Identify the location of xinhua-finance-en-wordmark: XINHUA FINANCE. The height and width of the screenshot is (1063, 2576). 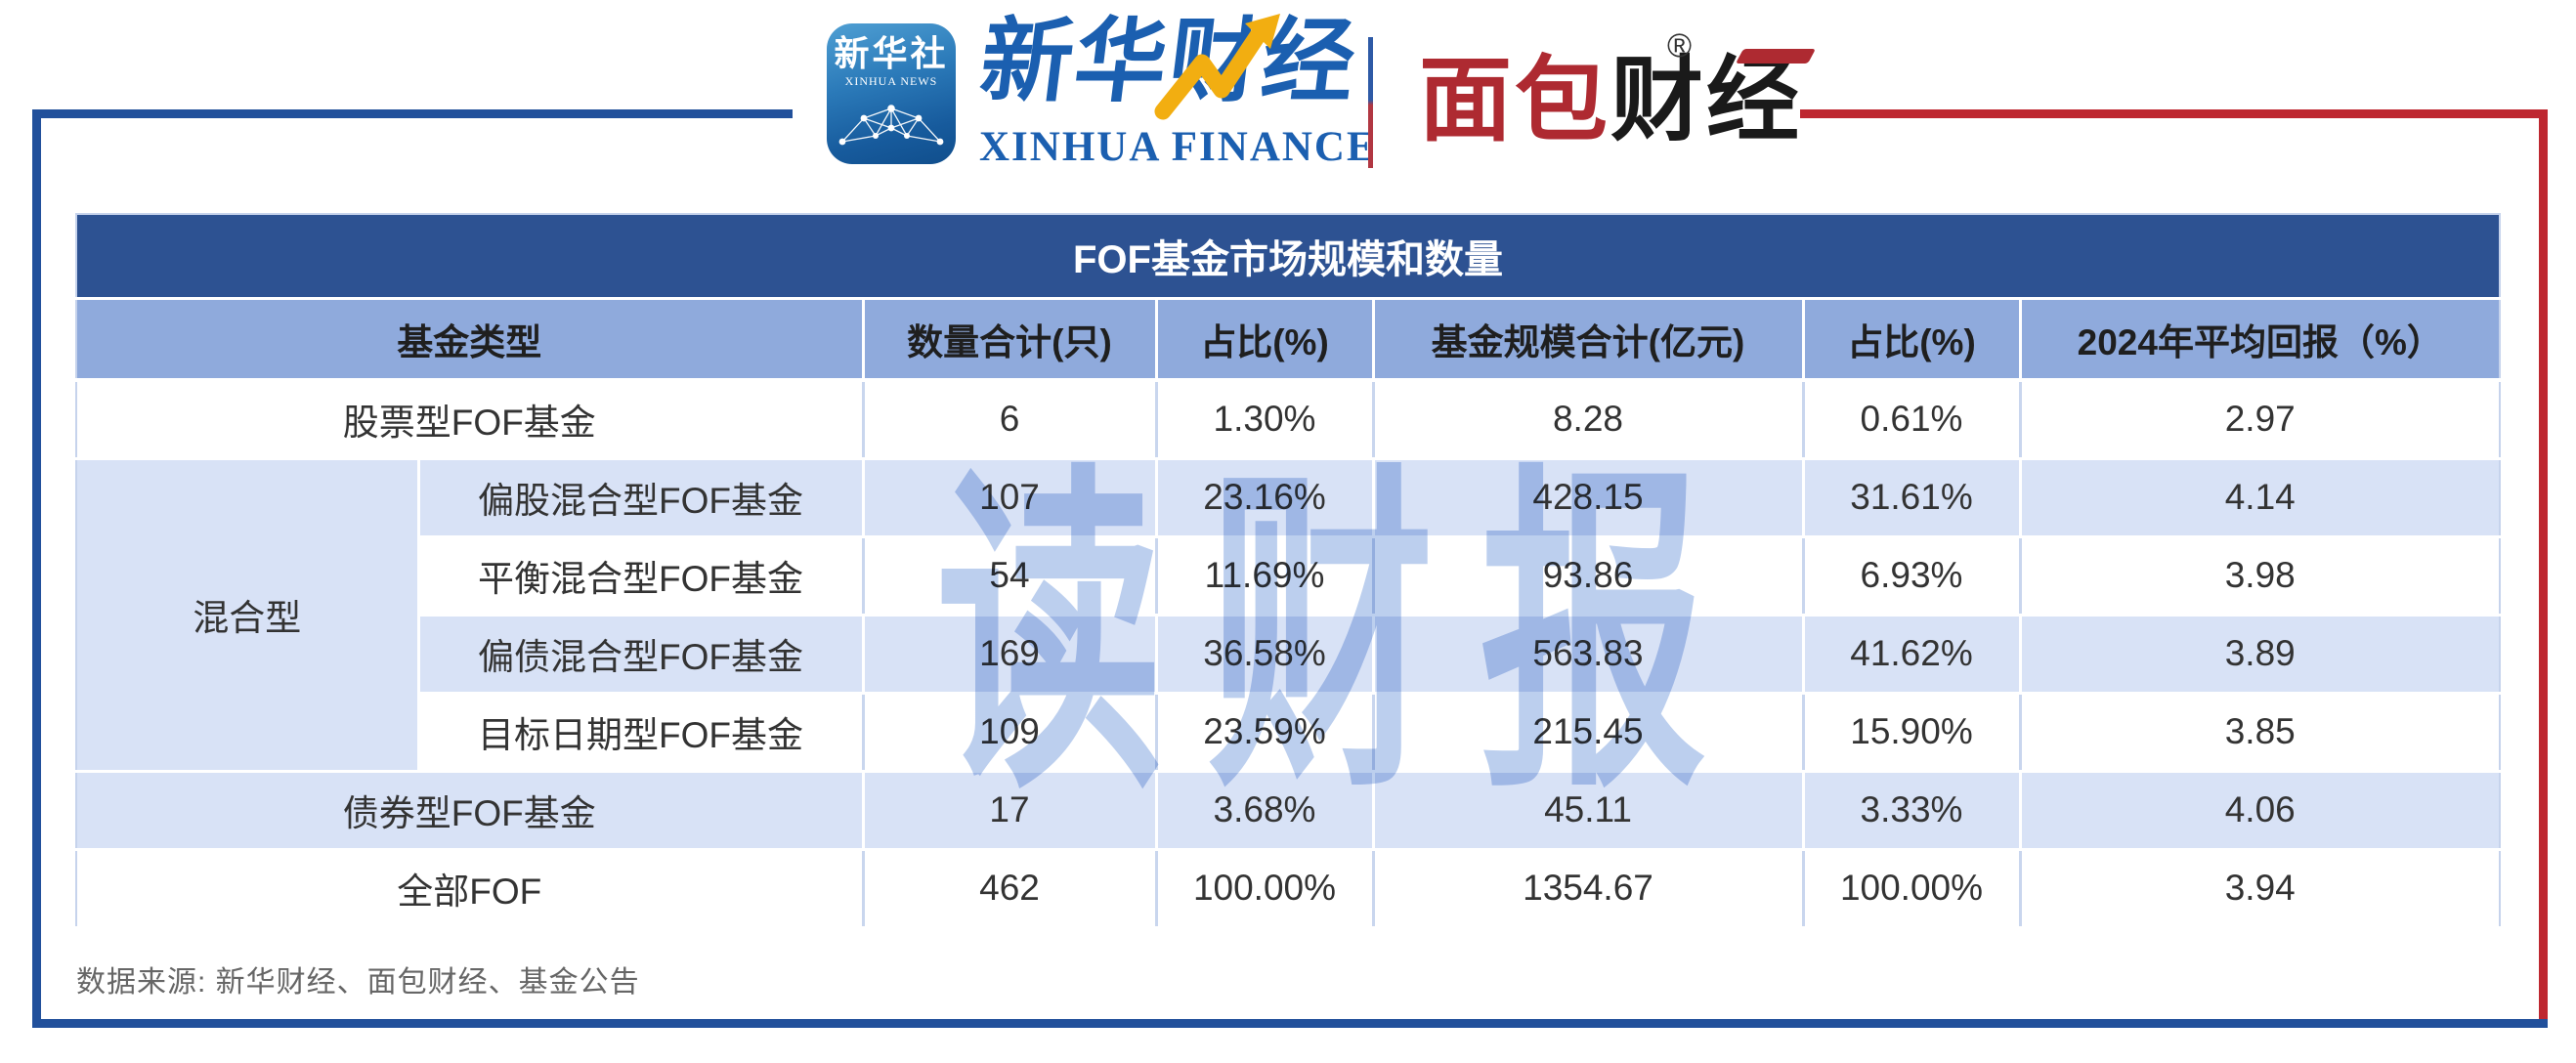
(1178, 147).